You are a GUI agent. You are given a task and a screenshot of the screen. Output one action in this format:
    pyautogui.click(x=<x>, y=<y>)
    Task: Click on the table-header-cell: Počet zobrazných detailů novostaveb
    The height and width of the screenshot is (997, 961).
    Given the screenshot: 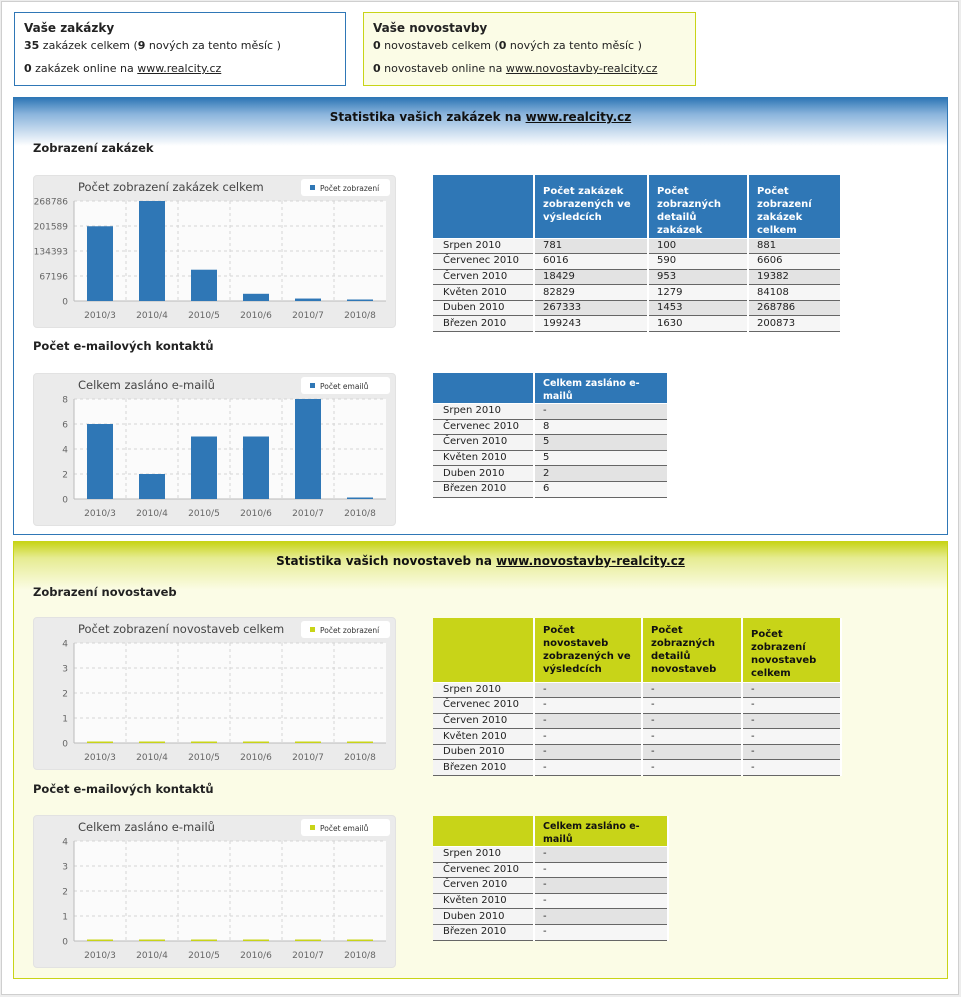 What is the action you would take?
    pyautogui.click(x=692, y=650)
    